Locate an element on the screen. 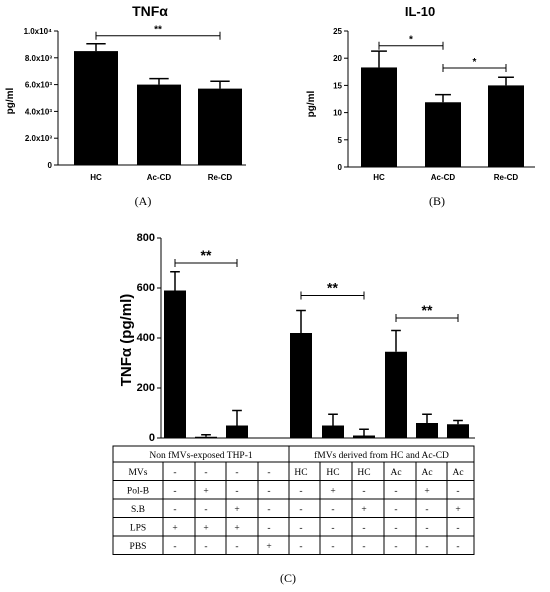 The width and height of the screenshot is (550, 592). y-tick-label: 10 is located at coordinates (337, 113).